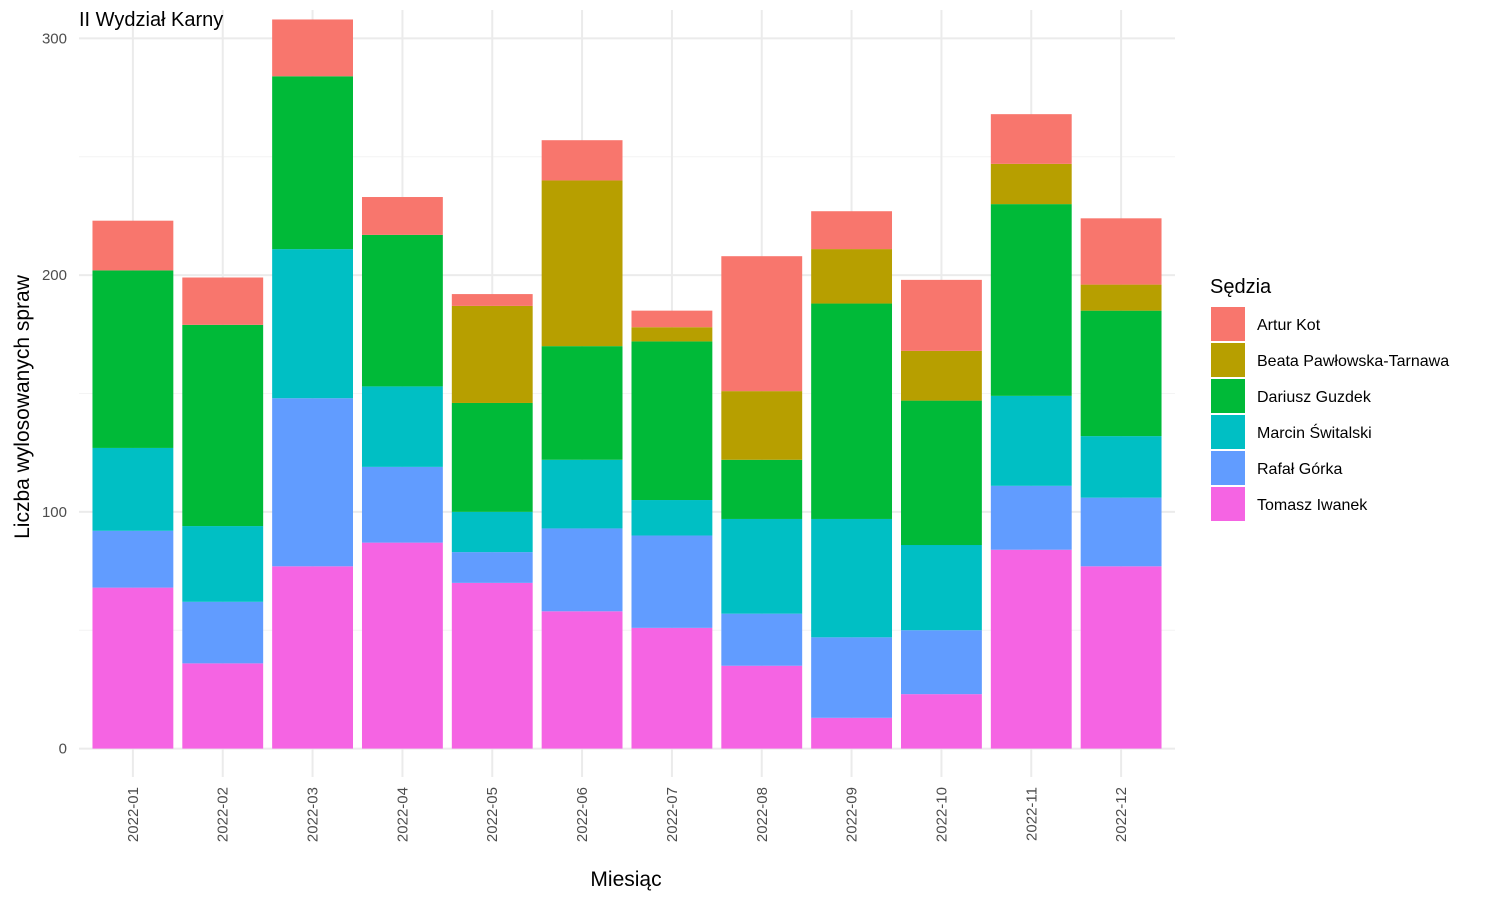 This screenshot has height=900, width=1500. I want to click on x-tick-label: 2022-06, so click(582, 814).